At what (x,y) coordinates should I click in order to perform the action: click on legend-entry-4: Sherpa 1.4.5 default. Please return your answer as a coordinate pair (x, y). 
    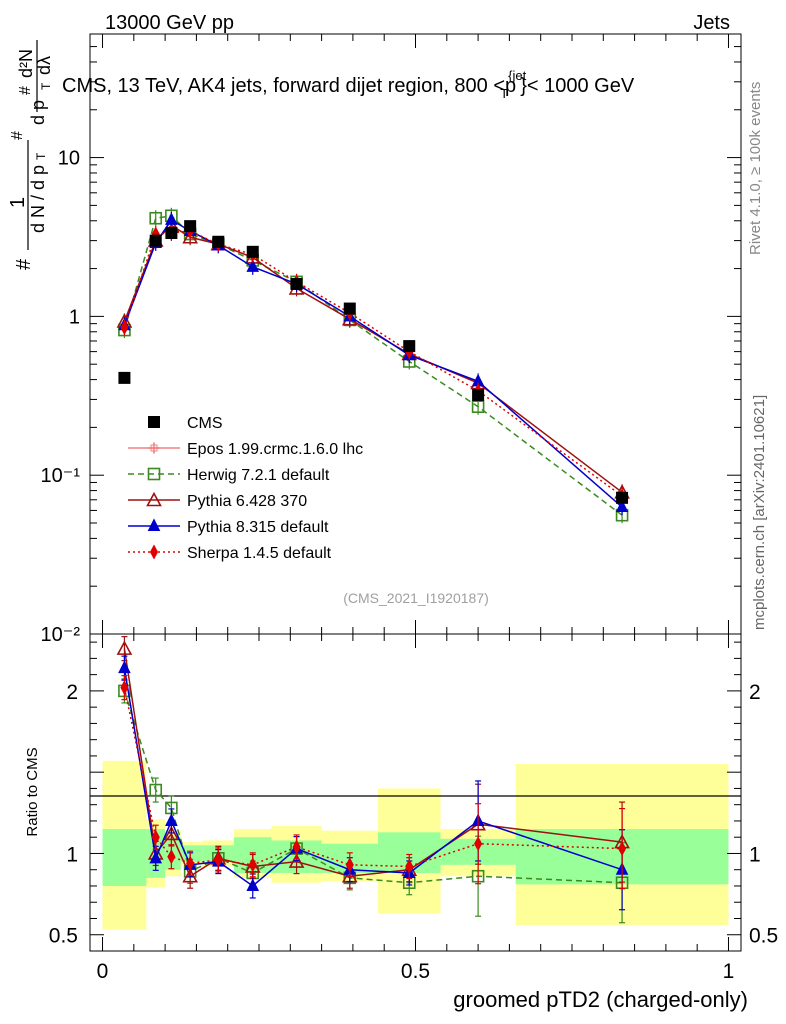
    Looking at the image, I should click on (230, 553).